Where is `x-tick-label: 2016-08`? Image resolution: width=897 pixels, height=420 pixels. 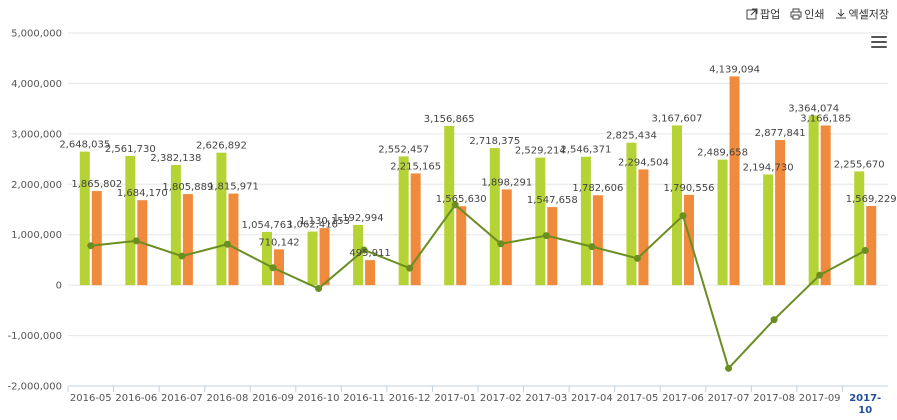
x-tick-label: 2016-08 is located at coordinates (228, 398).